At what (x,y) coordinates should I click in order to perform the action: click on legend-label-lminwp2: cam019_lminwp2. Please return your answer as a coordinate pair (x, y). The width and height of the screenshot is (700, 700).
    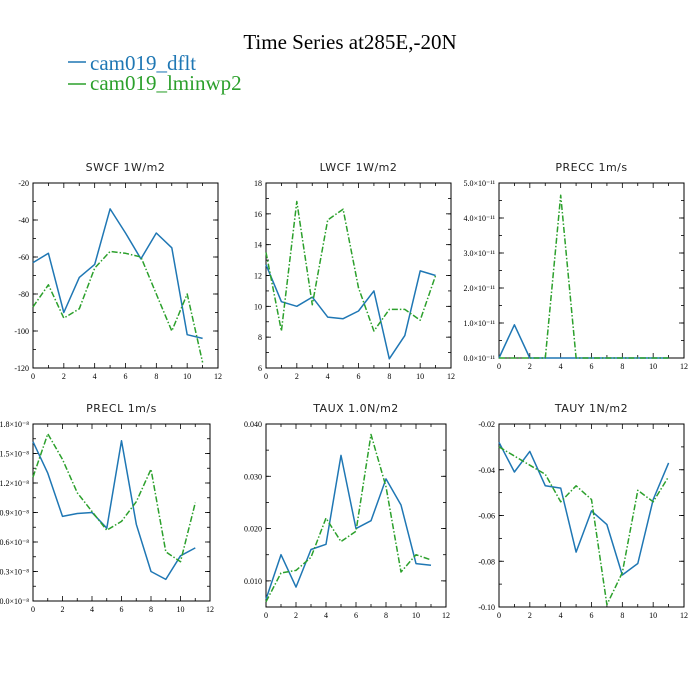
    Looking at the image, I should click on (166, 83).